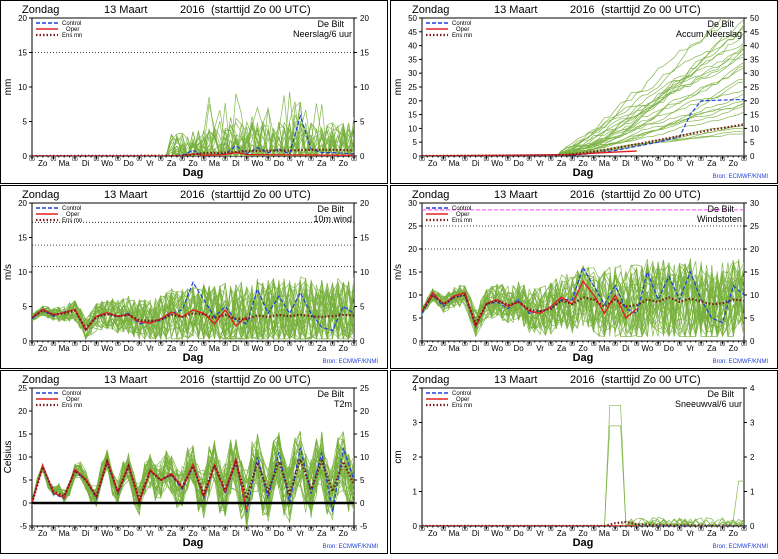  Describe the element at coordinates (752, 457) in the screenshot. I see `y-tick-label-right: 2` at that location.